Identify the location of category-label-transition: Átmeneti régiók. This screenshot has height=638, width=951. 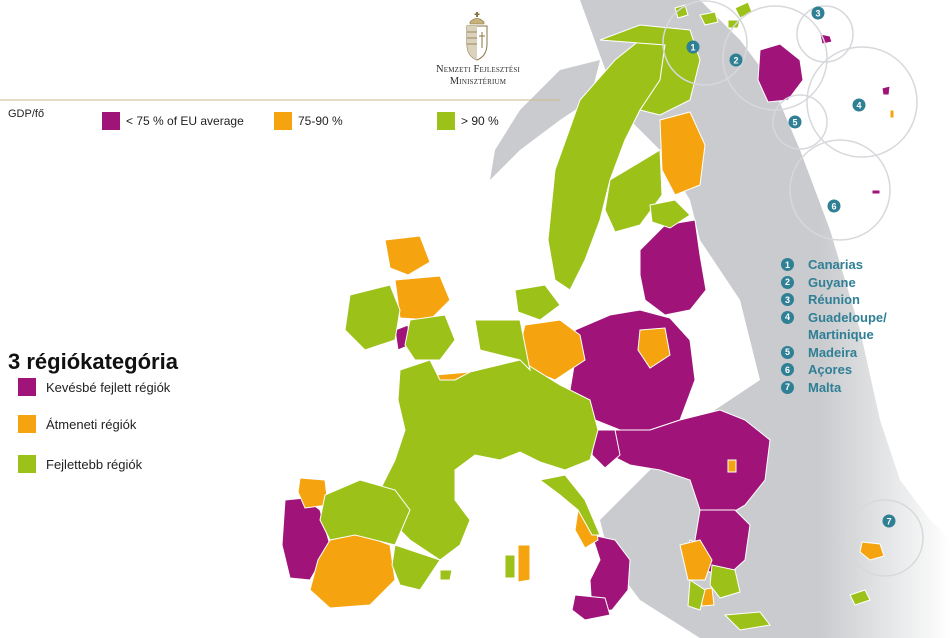
(91, 424).